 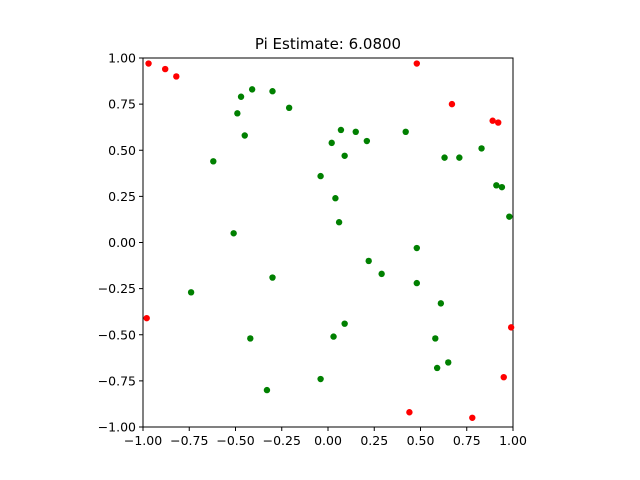 I want to click on x-tick-label: 0.25, so click(x=374, y=440).